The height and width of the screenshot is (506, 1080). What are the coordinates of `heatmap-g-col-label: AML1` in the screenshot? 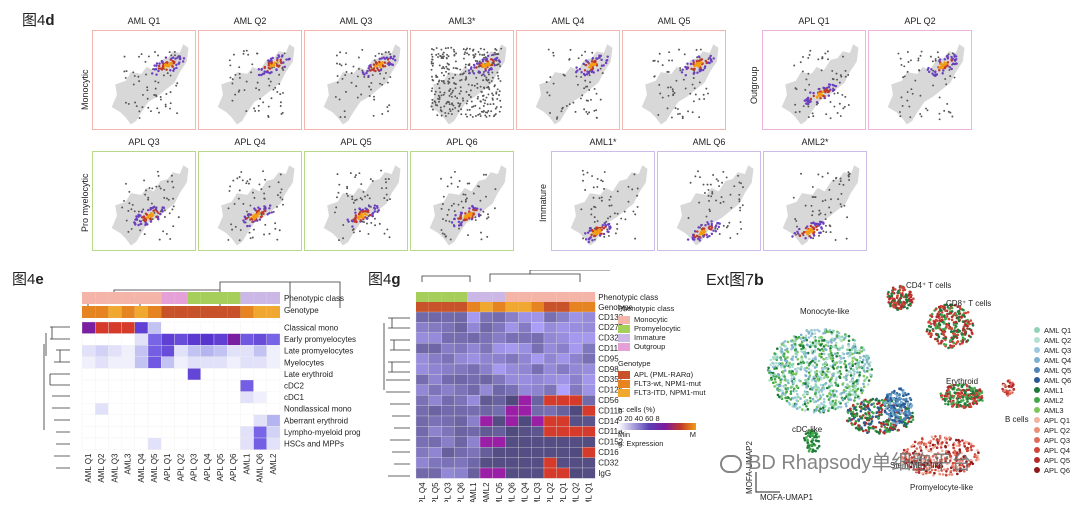 It's located at (473, 492).